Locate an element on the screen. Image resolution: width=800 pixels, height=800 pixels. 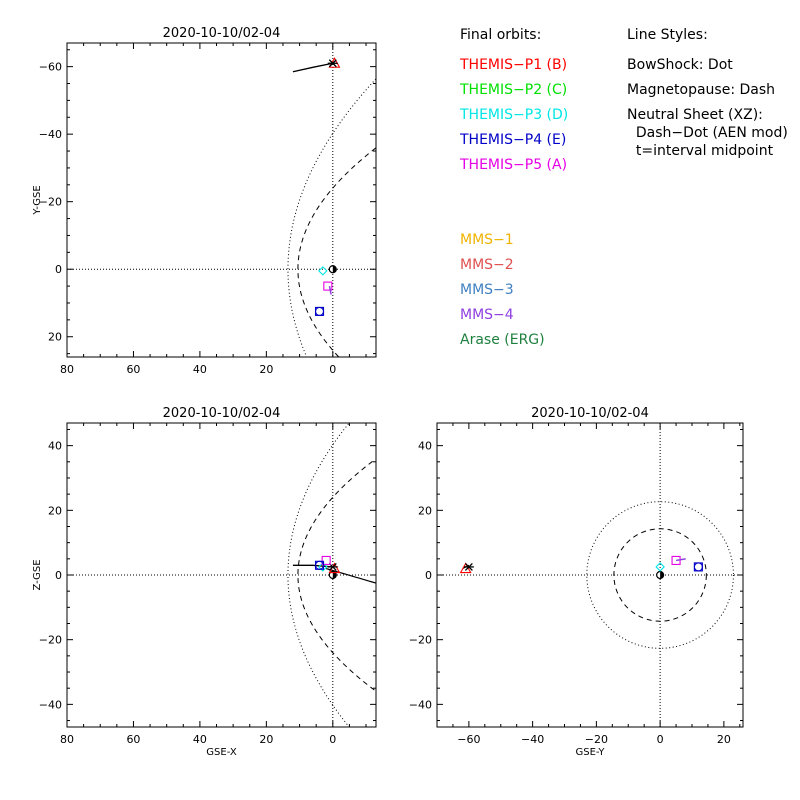
line-style-neutral-sheet: Neutral Sheet (XZ): is located at coordinates (695, 115).